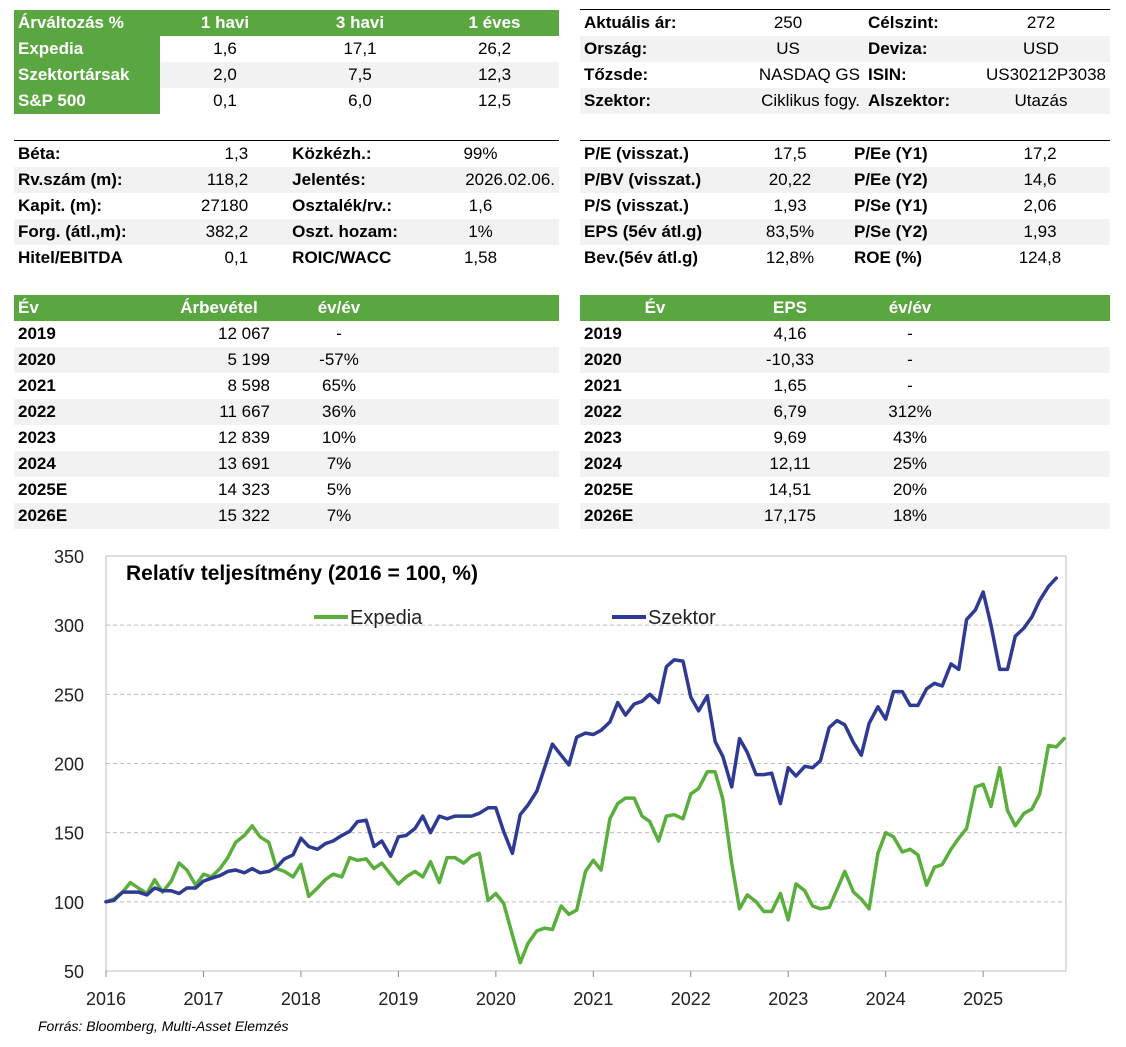 The width and height of the screenshot is (1126, 1047). What do you see at coordinates (887, 74) in the screenshot?
I see `info-key: ISIN:` at bounding box center [887, 74].